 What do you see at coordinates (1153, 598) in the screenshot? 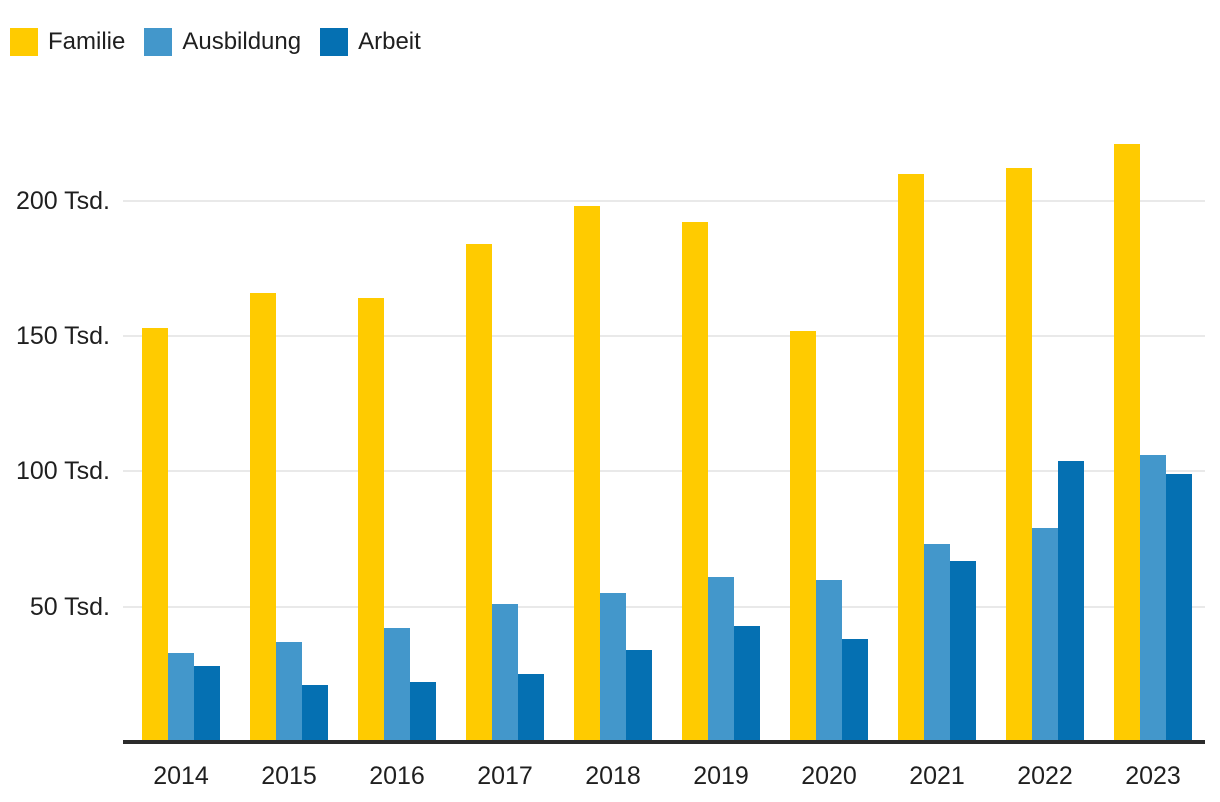
I see `bar-ausbildung-2023` at bounding box center [1153, 598].